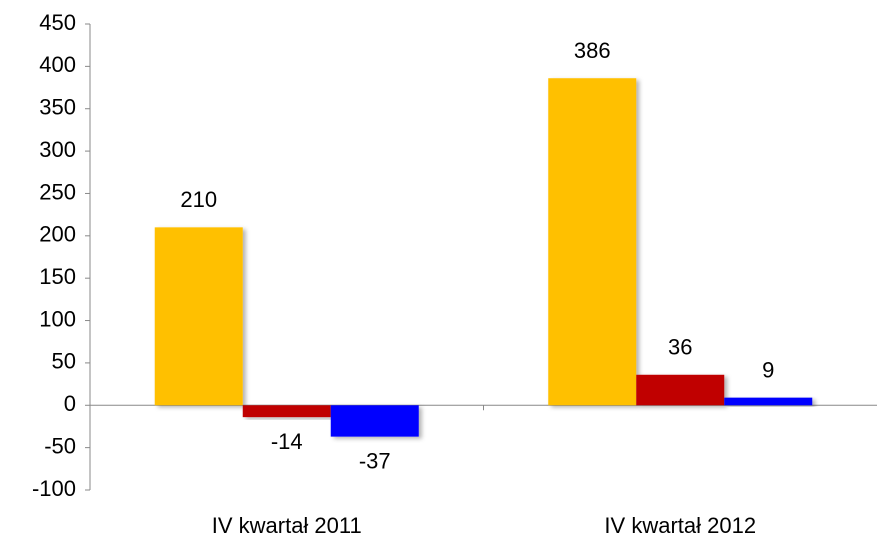  Describe the element at coordinates (198, 199) in the screenshot. I see `data-label: 210` at that location.